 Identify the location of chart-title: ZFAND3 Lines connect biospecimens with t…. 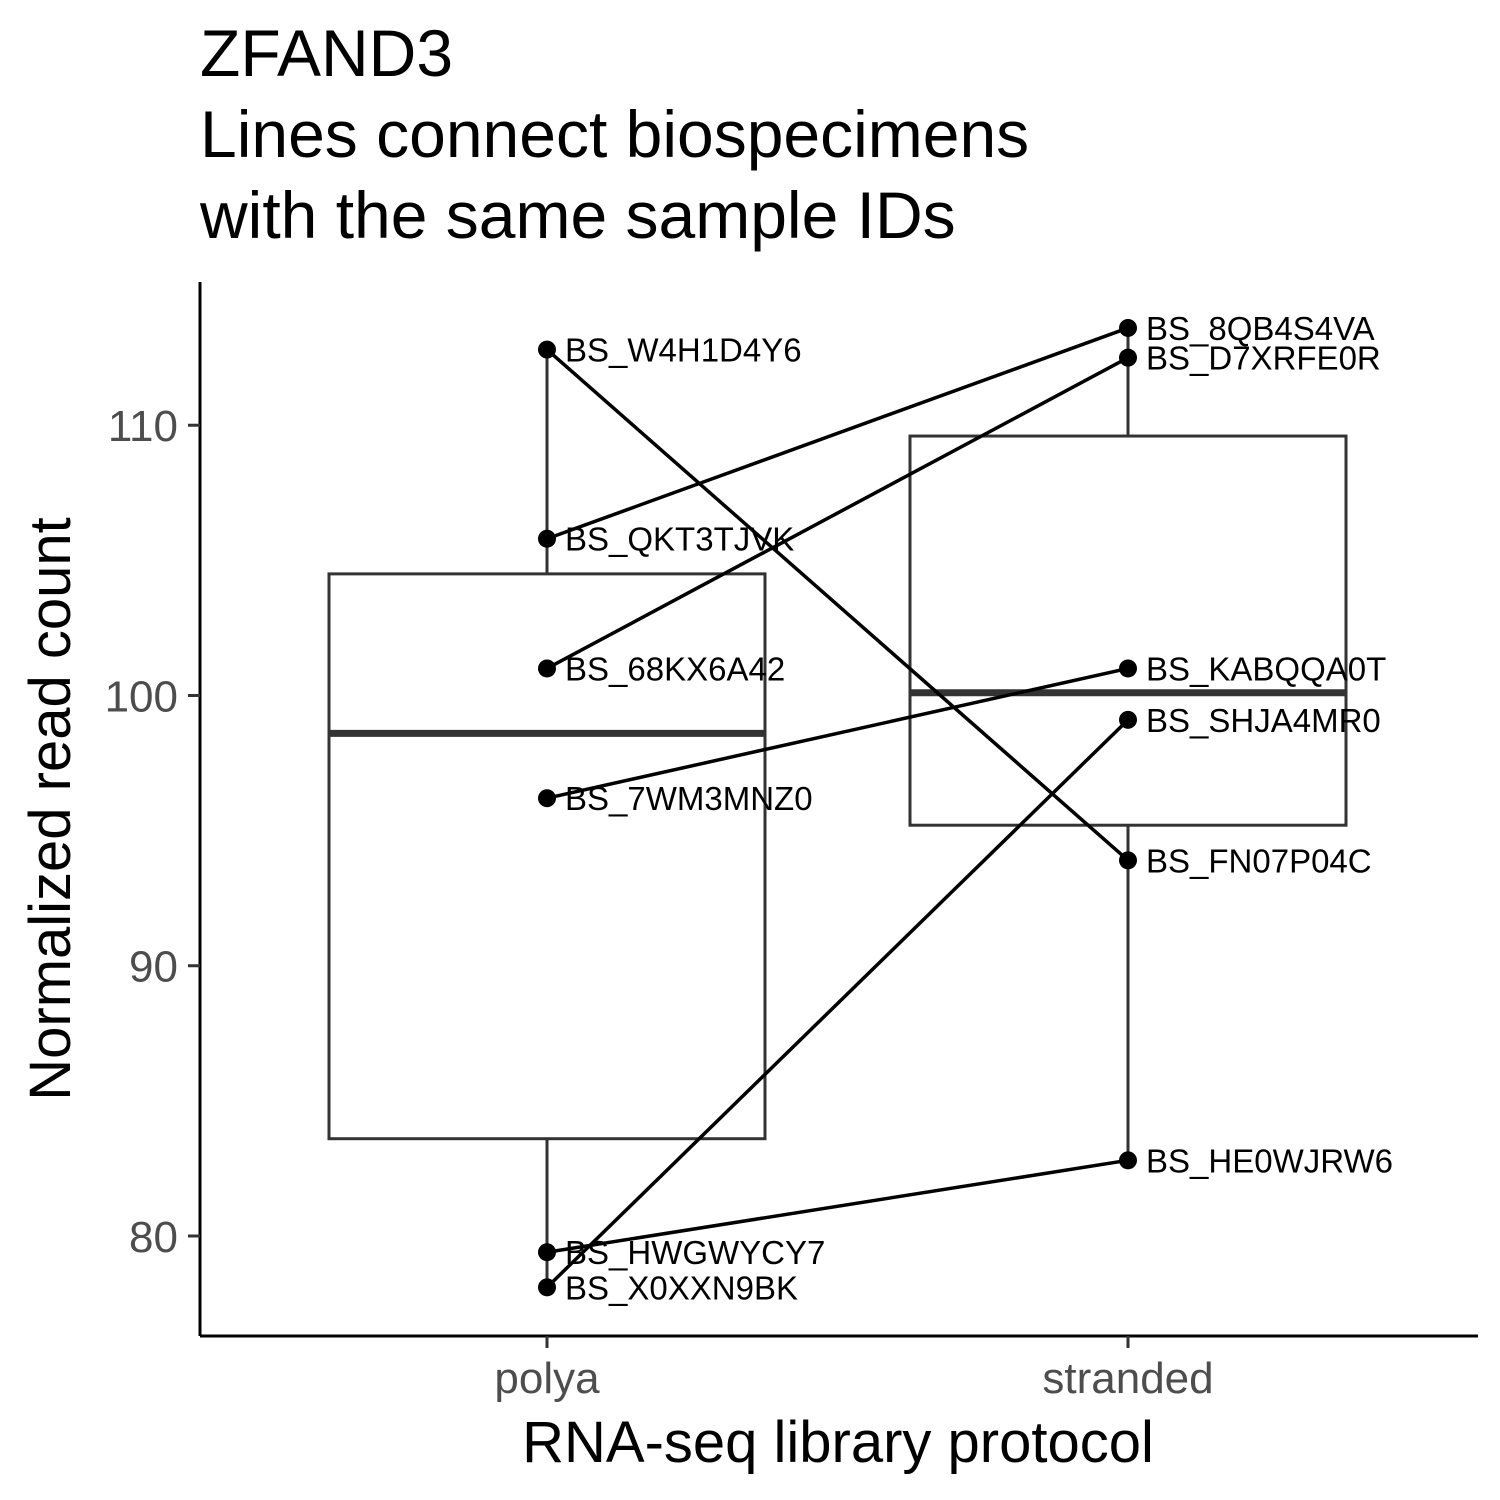
(614, 134).